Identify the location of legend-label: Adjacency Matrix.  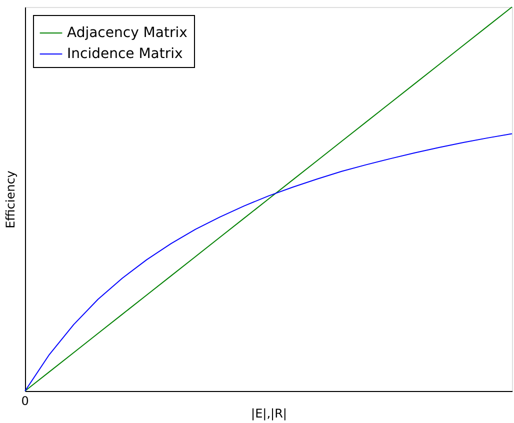
(127, 33).